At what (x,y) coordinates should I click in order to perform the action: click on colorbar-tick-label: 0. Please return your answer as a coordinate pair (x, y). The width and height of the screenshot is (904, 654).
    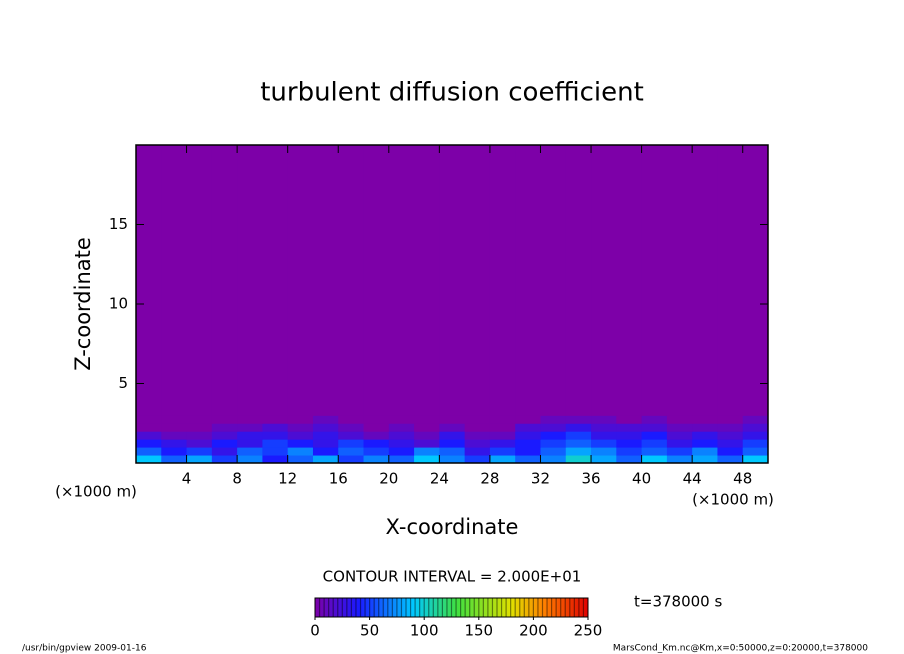
    Looking at the image, I should click on (315, 631).